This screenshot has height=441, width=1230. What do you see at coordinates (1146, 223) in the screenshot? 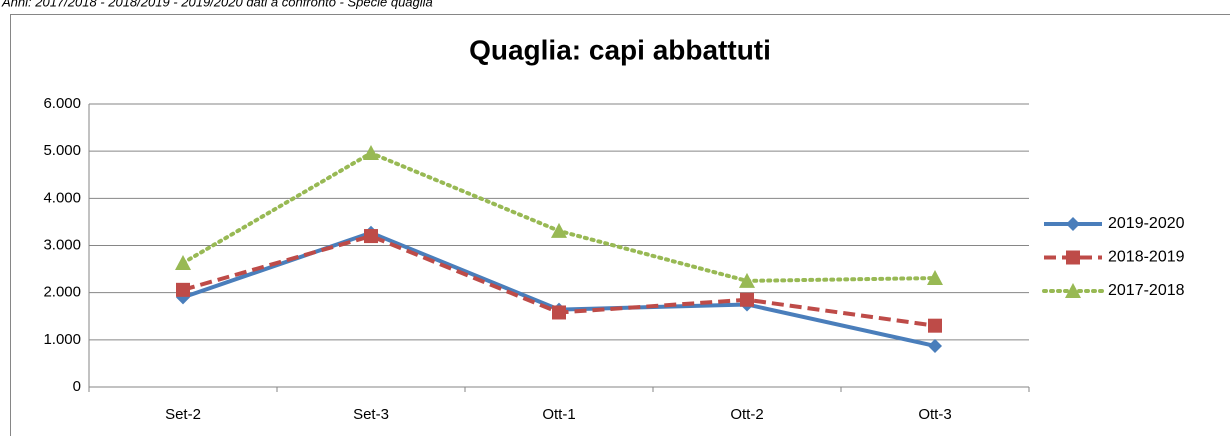
I see `legend-label: 2019-2020` at bounding box center [1146, 223].